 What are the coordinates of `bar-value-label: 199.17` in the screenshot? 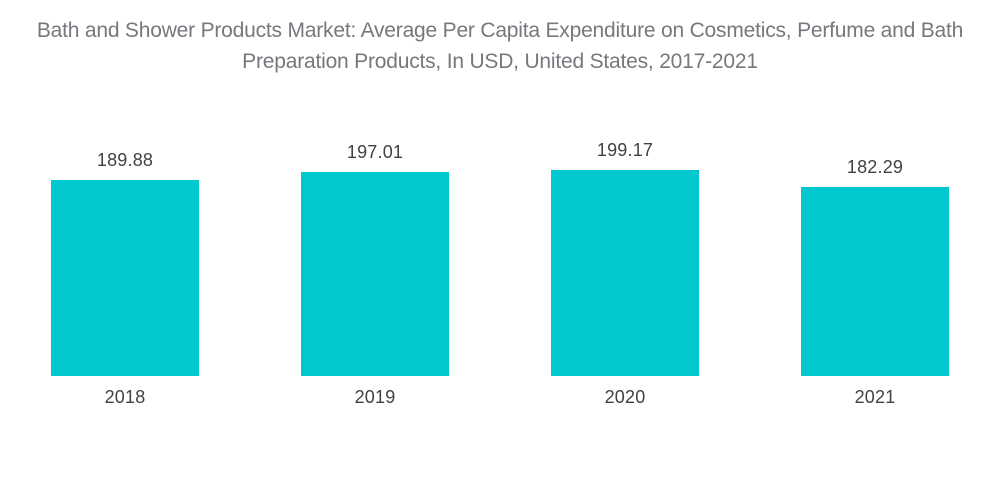 It's located at (625, 150).